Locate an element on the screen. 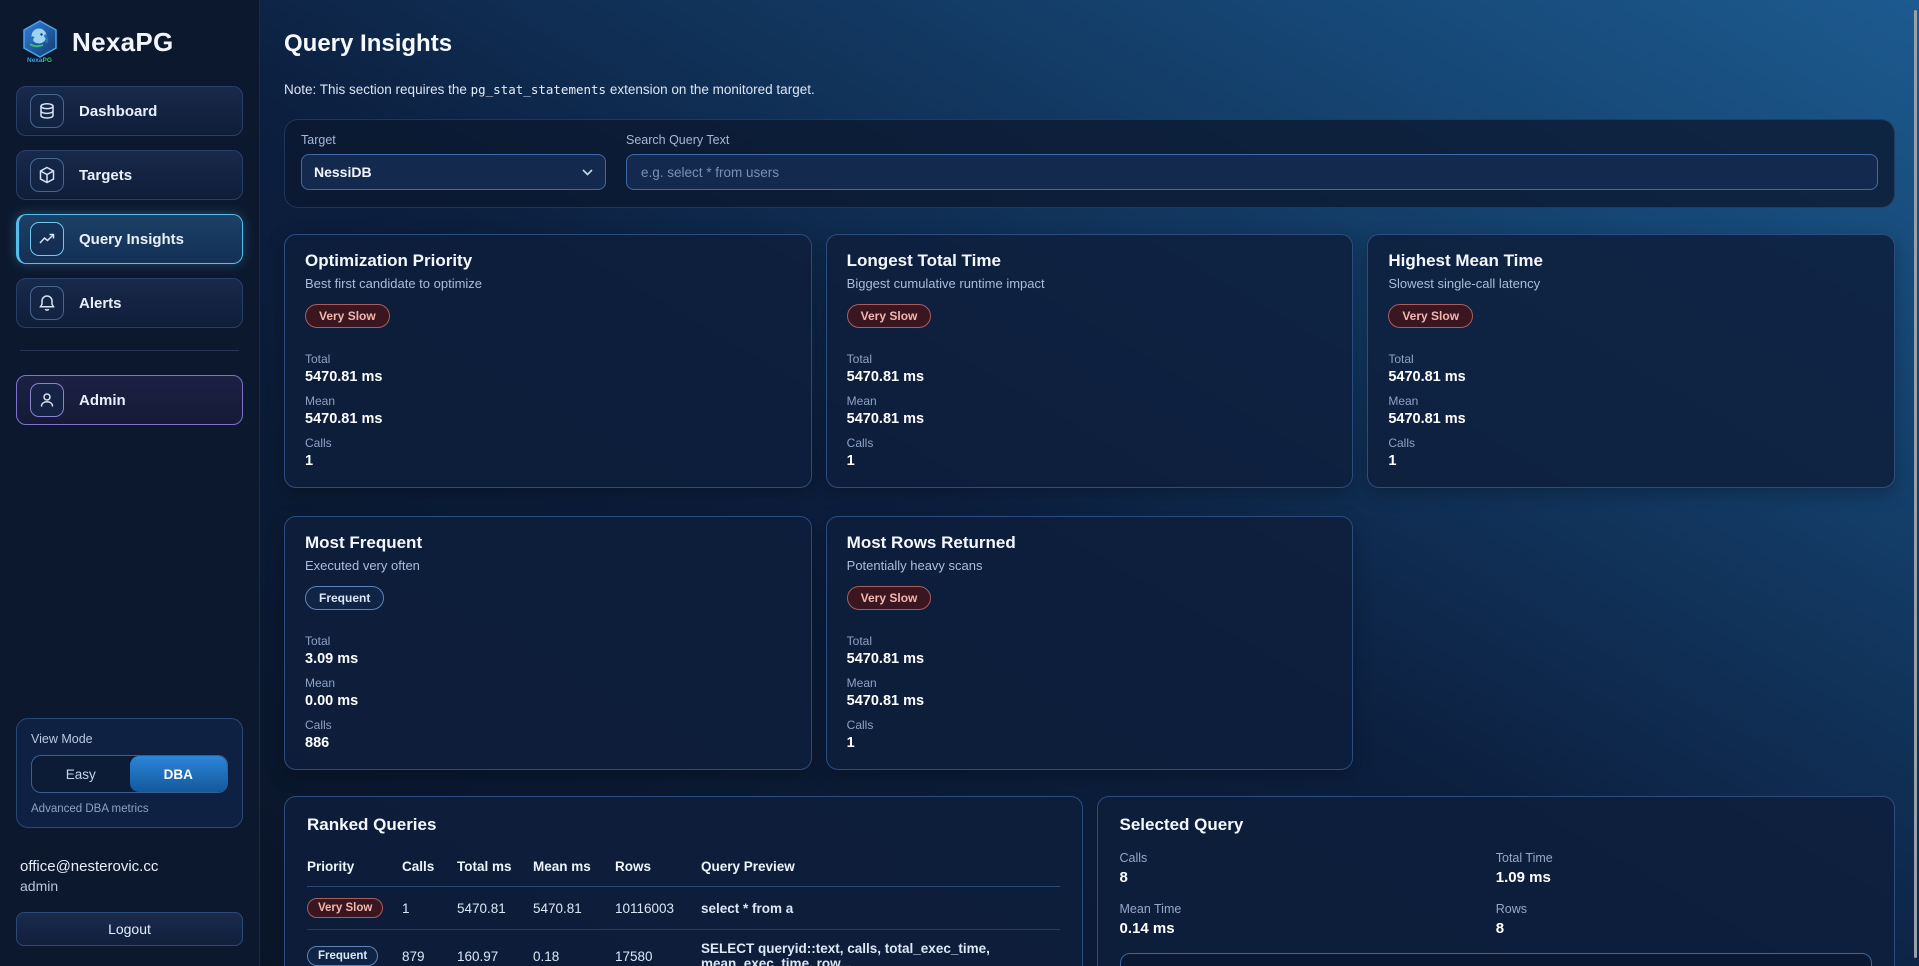  calls-cell: 1 is located at coordinates (429, 908).